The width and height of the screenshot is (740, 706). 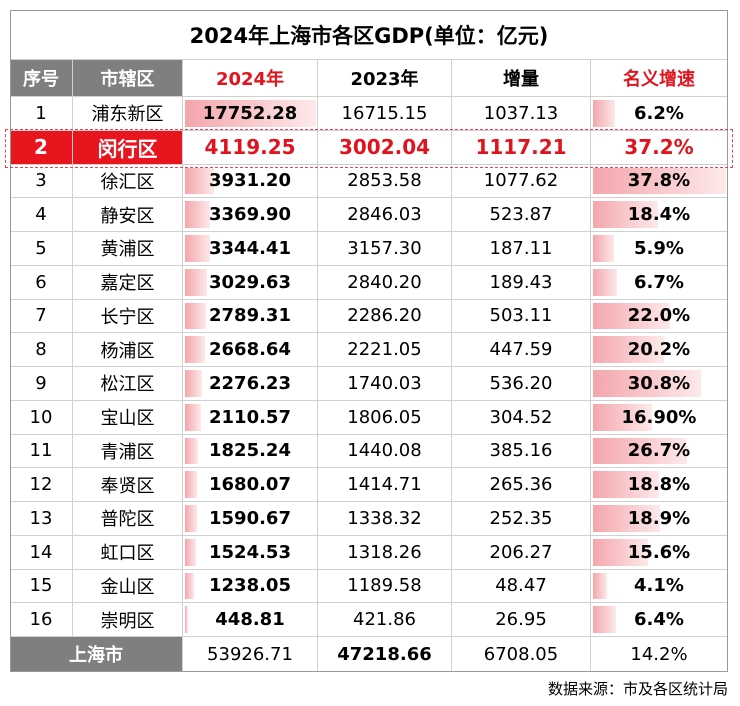 What do you see at coordinates (250, 114) in the screenshot?
I see `table-cell: 17752.28` at bounding box center [250, 114].